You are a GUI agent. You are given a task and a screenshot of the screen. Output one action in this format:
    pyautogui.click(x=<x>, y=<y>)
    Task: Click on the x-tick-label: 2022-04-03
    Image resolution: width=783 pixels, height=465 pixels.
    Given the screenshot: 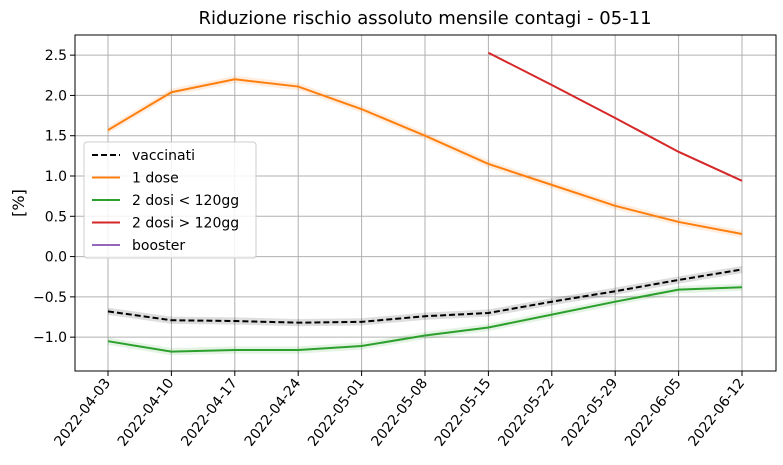 What is the action you would take?
    pyautogui.click(x=82, y=413)
    